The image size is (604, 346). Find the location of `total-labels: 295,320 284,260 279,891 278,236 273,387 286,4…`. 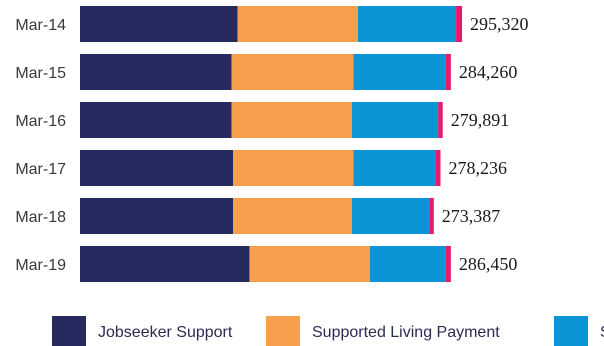

total-labels: 295,320 284,260 279,891 278,236 273,387 286,4… is located at coordinates (485, 144).